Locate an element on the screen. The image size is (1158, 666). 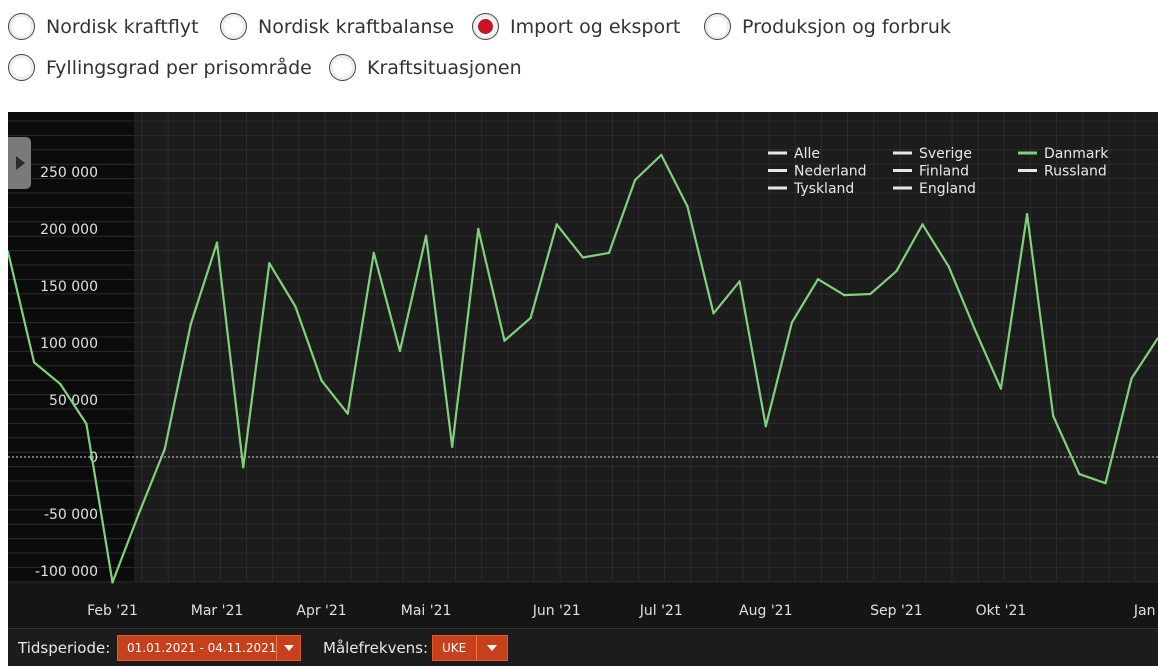
legend-label: Finland is located at coordinates (944, 172).